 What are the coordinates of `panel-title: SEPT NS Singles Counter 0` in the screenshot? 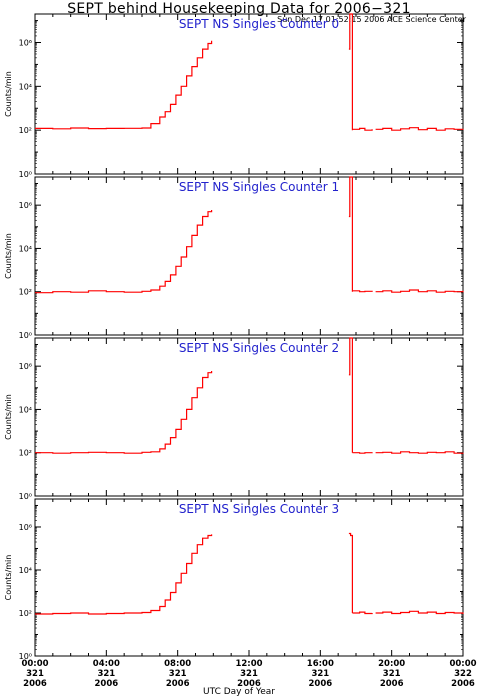 It's located at (259, 24).